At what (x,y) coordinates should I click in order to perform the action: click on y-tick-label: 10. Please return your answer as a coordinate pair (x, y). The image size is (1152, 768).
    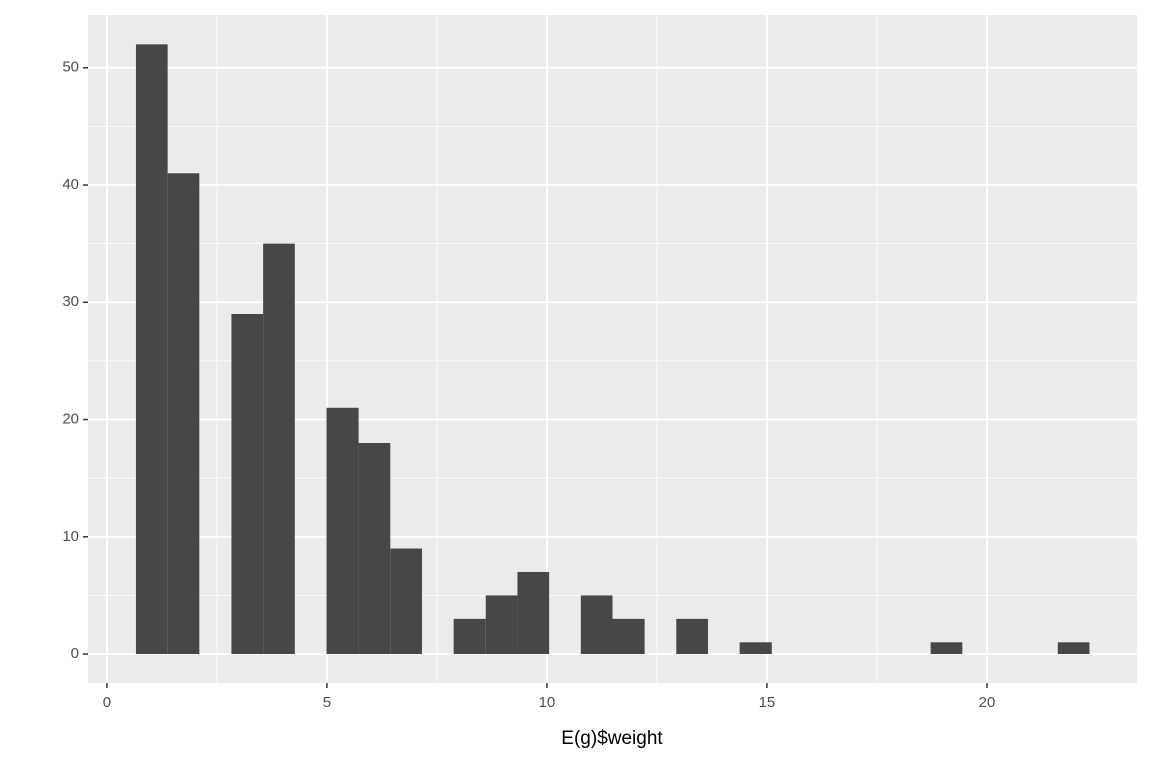
    Looking at the image, I should click on (70, 536).